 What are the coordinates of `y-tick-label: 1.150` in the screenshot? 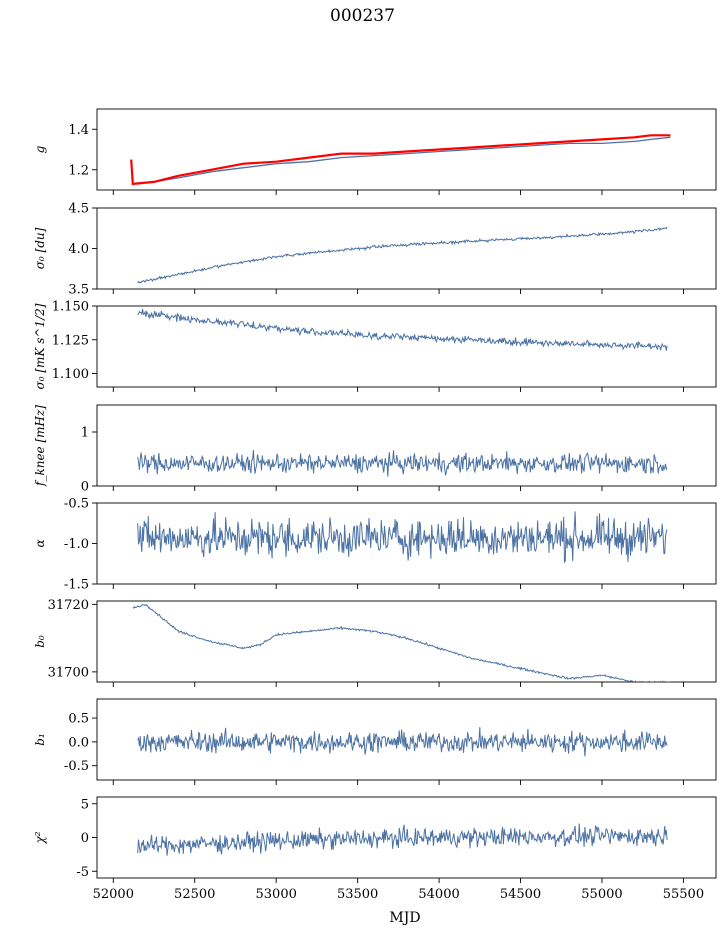 It's located at (70, 307).